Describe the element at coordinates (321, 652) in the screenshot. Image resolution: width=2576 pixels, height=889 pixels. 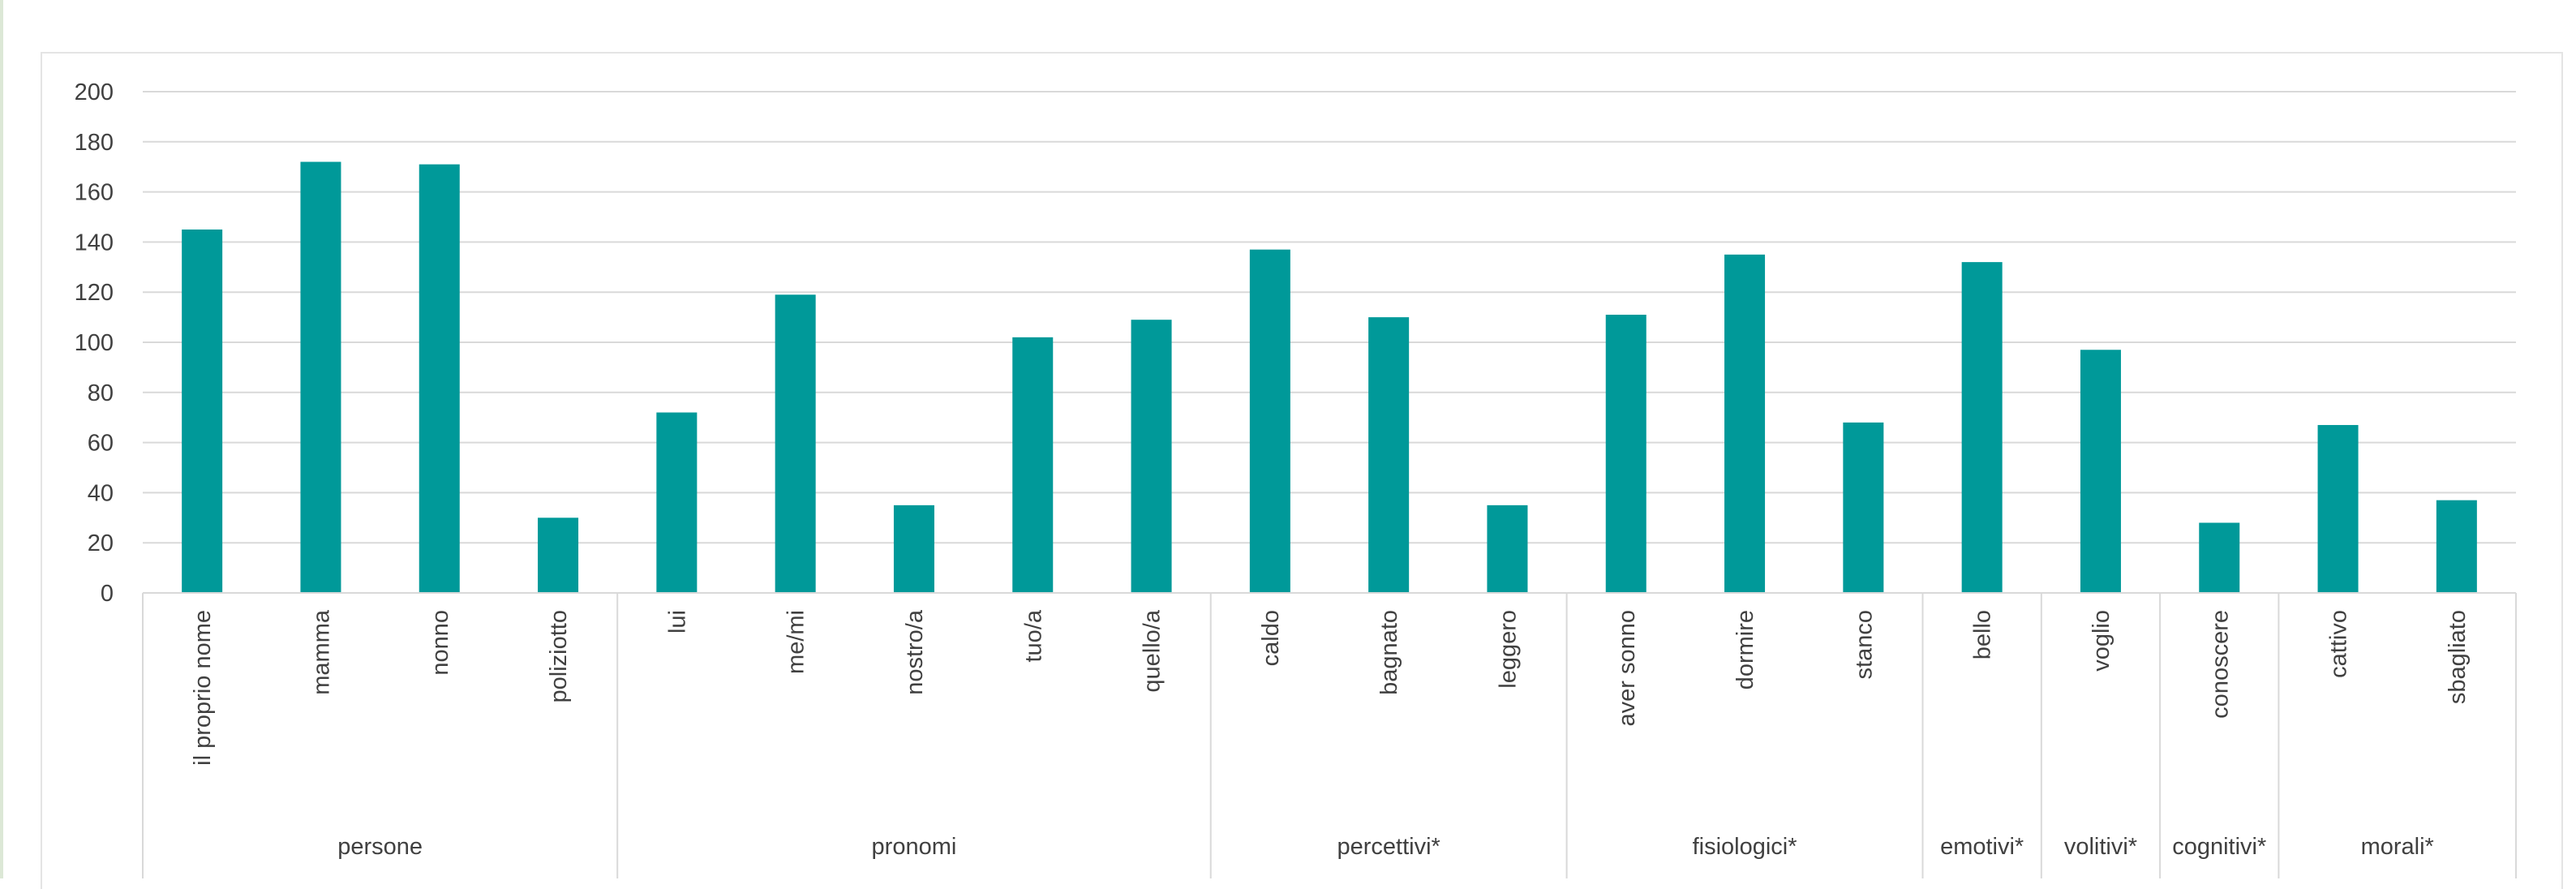
I see `category-label: mamma` at that location.